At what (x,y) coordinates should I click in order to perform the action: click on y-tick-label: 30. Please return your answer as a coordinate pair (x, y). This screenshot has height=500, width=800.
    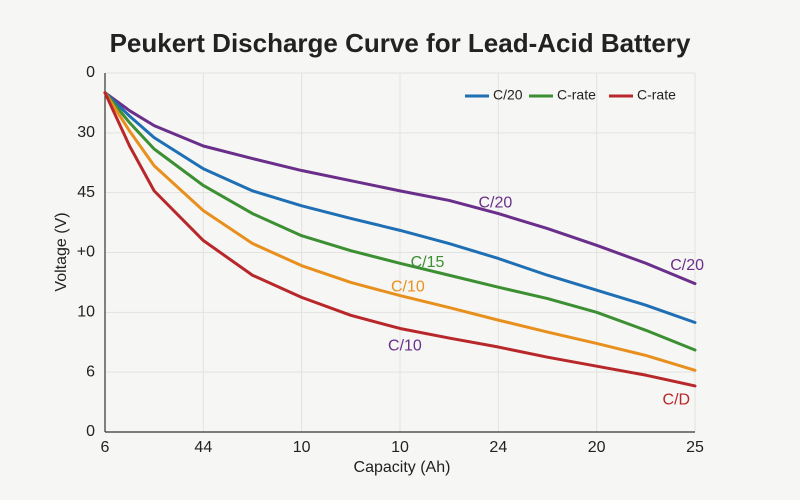
    Looking at the image, I should click on (86, 132).